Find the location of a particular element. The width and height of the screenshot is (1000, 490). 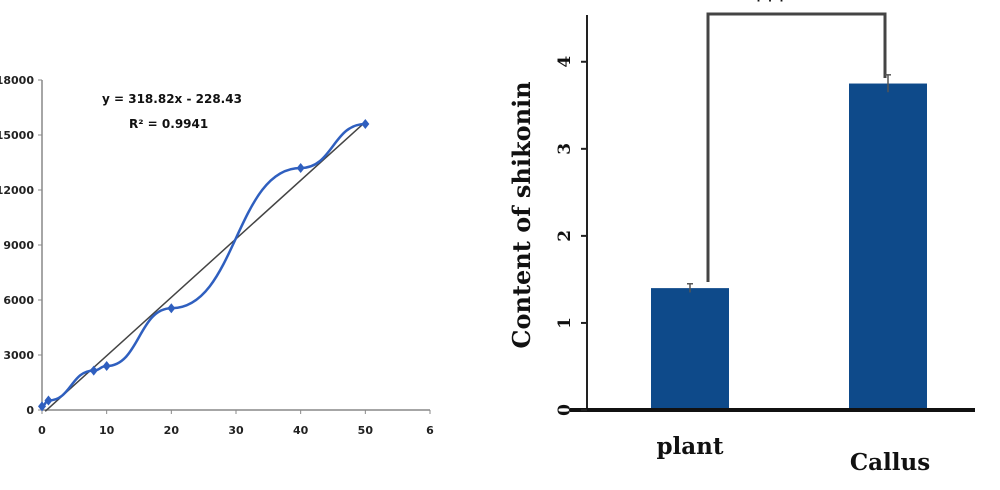

significance-stars: *** is located at coordinates (770, 7).